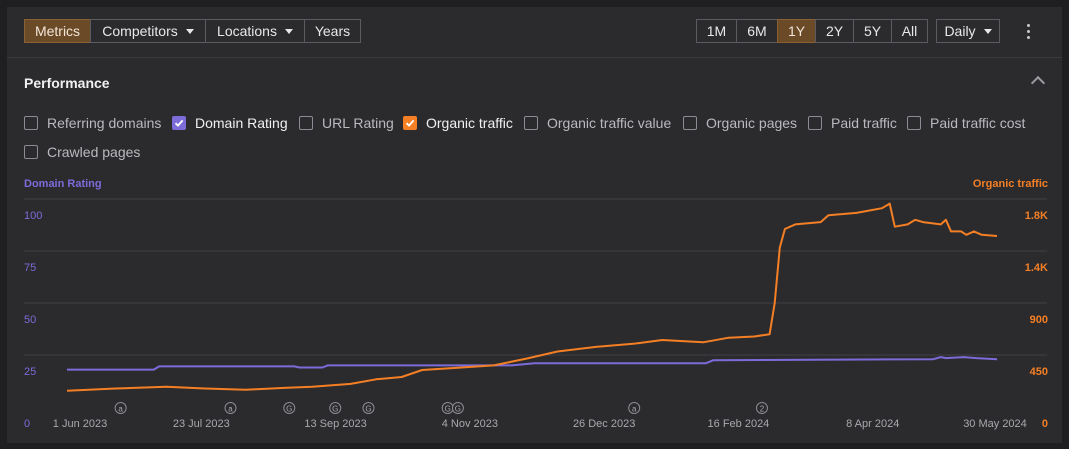 The height and width of the screenshot is (449, 1069). Describe the element at coordinates (532, 363) in the screenshot. I see `series-line-domain-rating` at that location.